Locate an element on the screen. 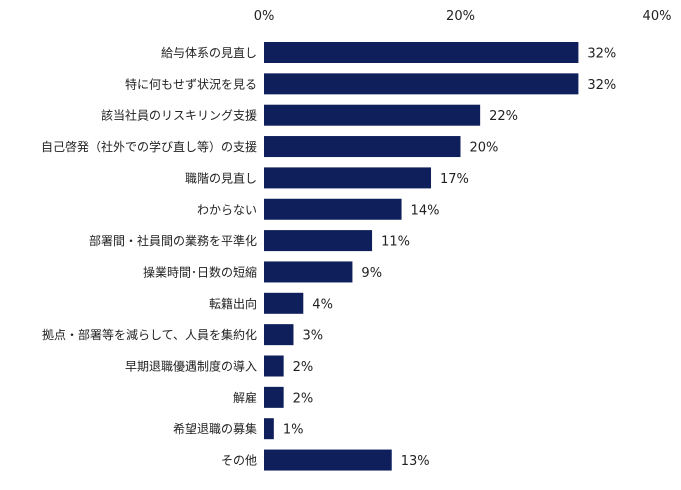 The height and width of the screenshot is (490, 681). category-label: 転籍出向 is located at coordinates (233, 303).